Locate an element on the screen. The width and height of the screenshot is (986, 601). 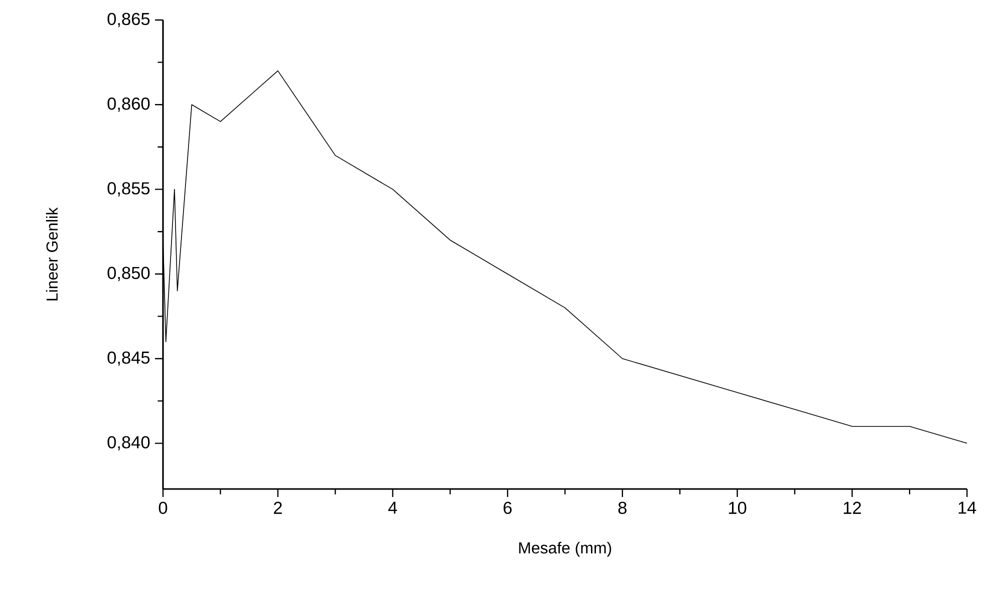
x-tick-label: 2 is located at coordinates (278, 508).